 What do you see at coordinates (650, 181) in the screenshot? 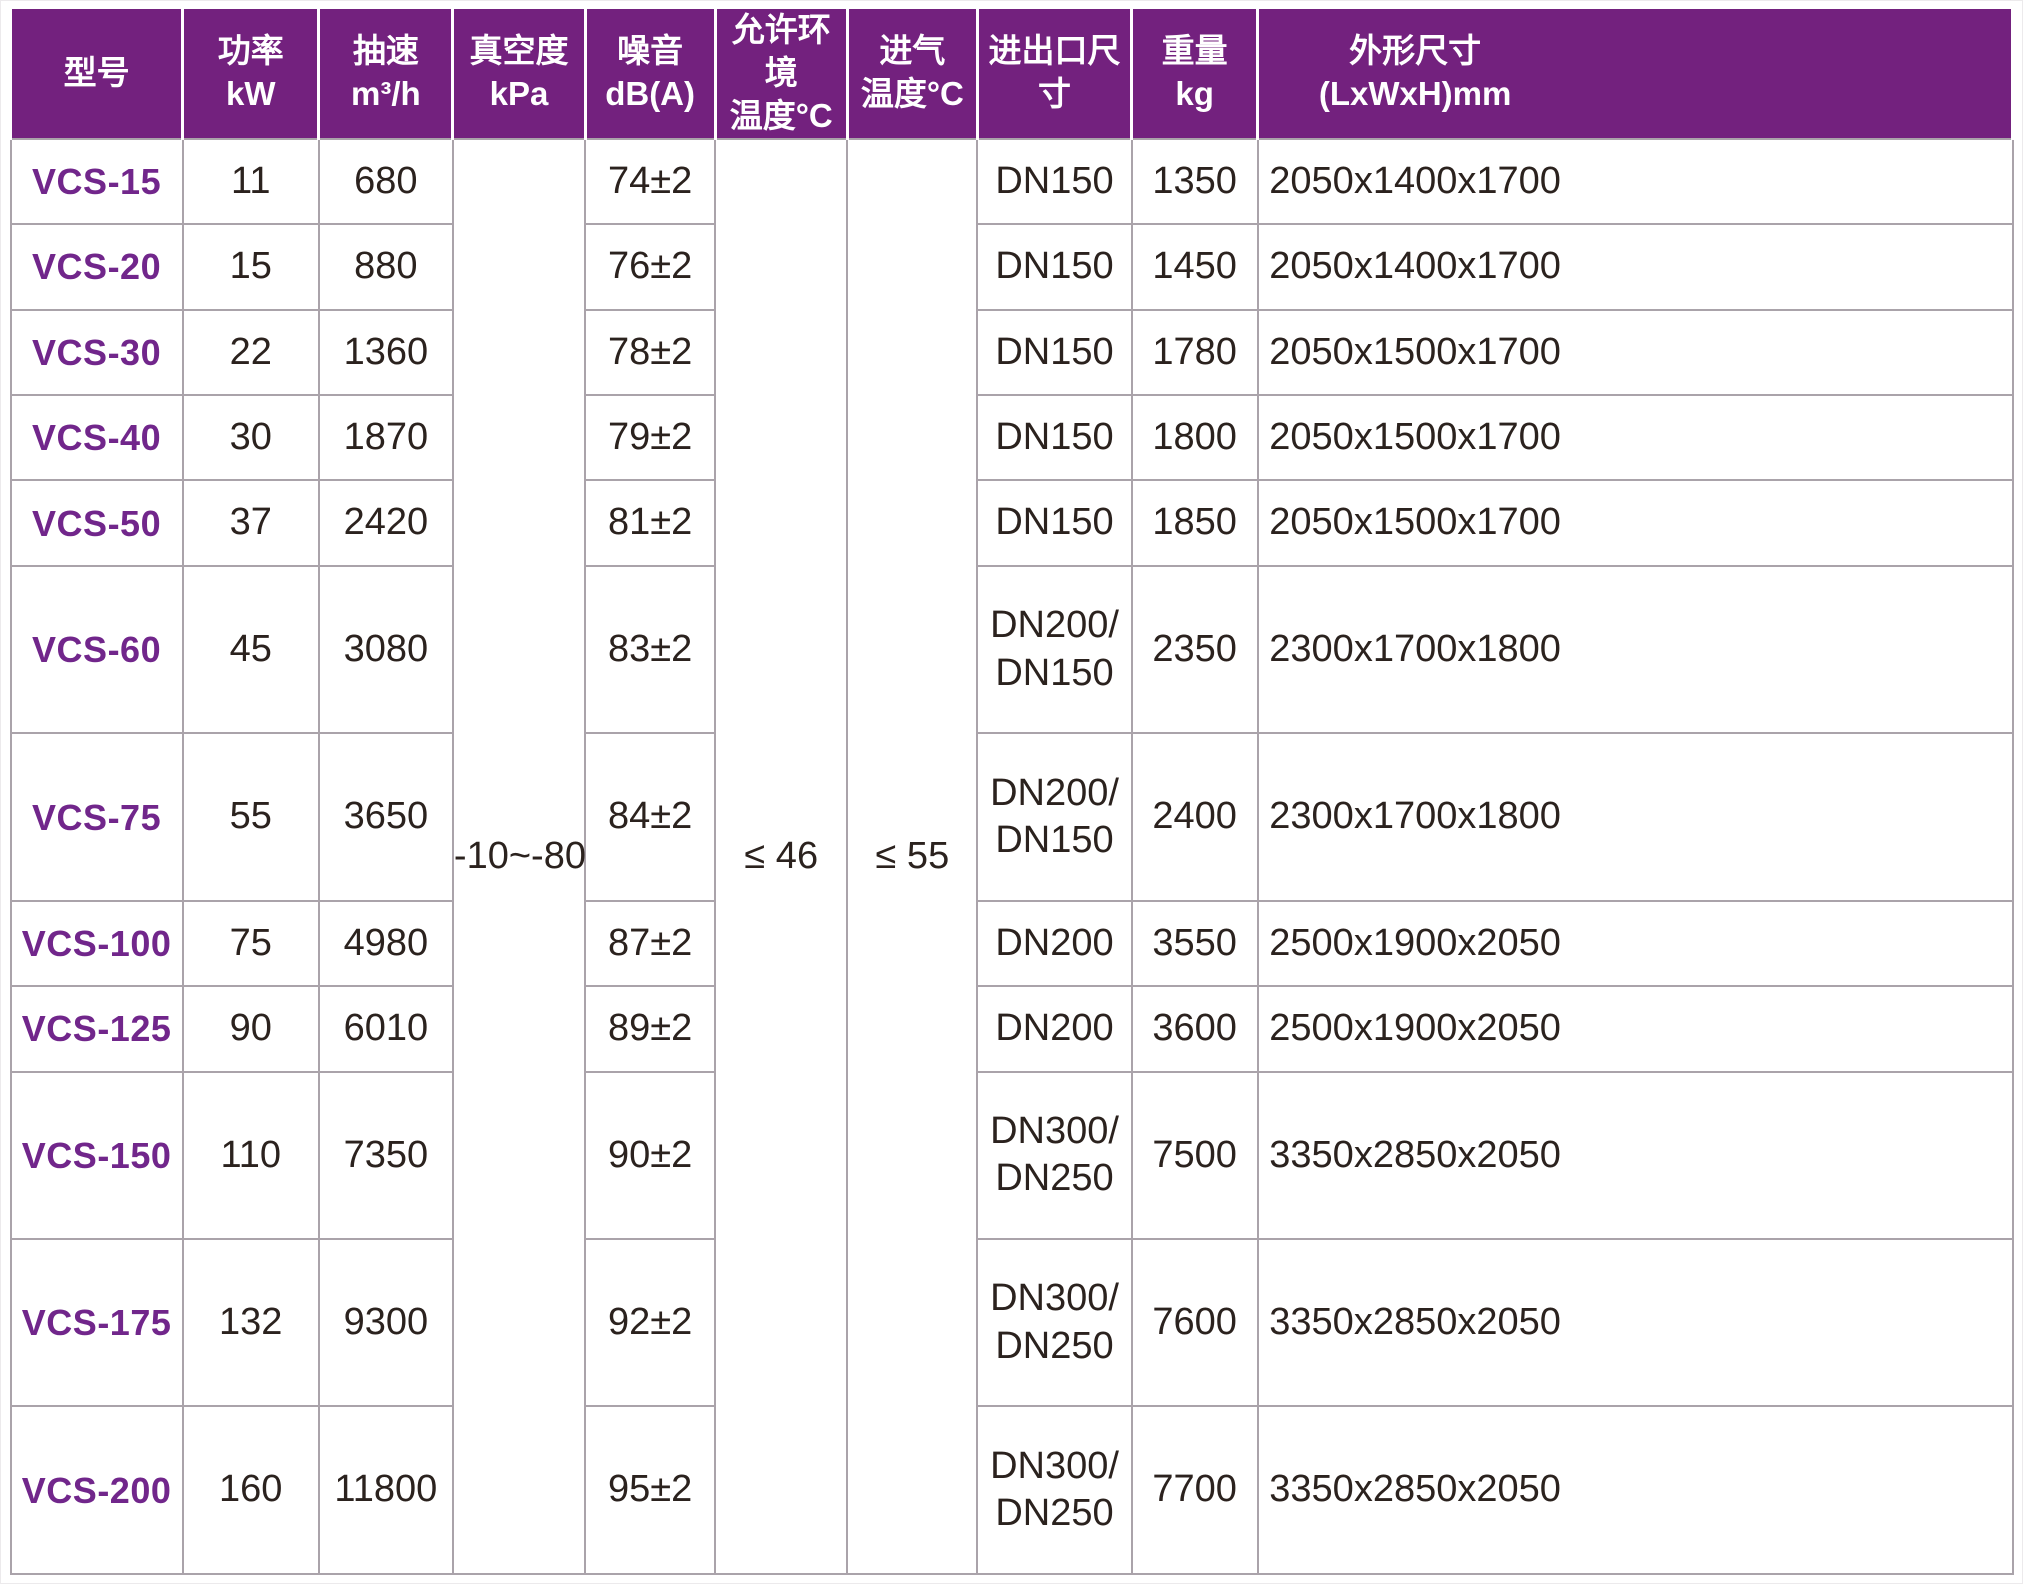
I see `noise-cell: 74±2` at bounding box center [650, 181].